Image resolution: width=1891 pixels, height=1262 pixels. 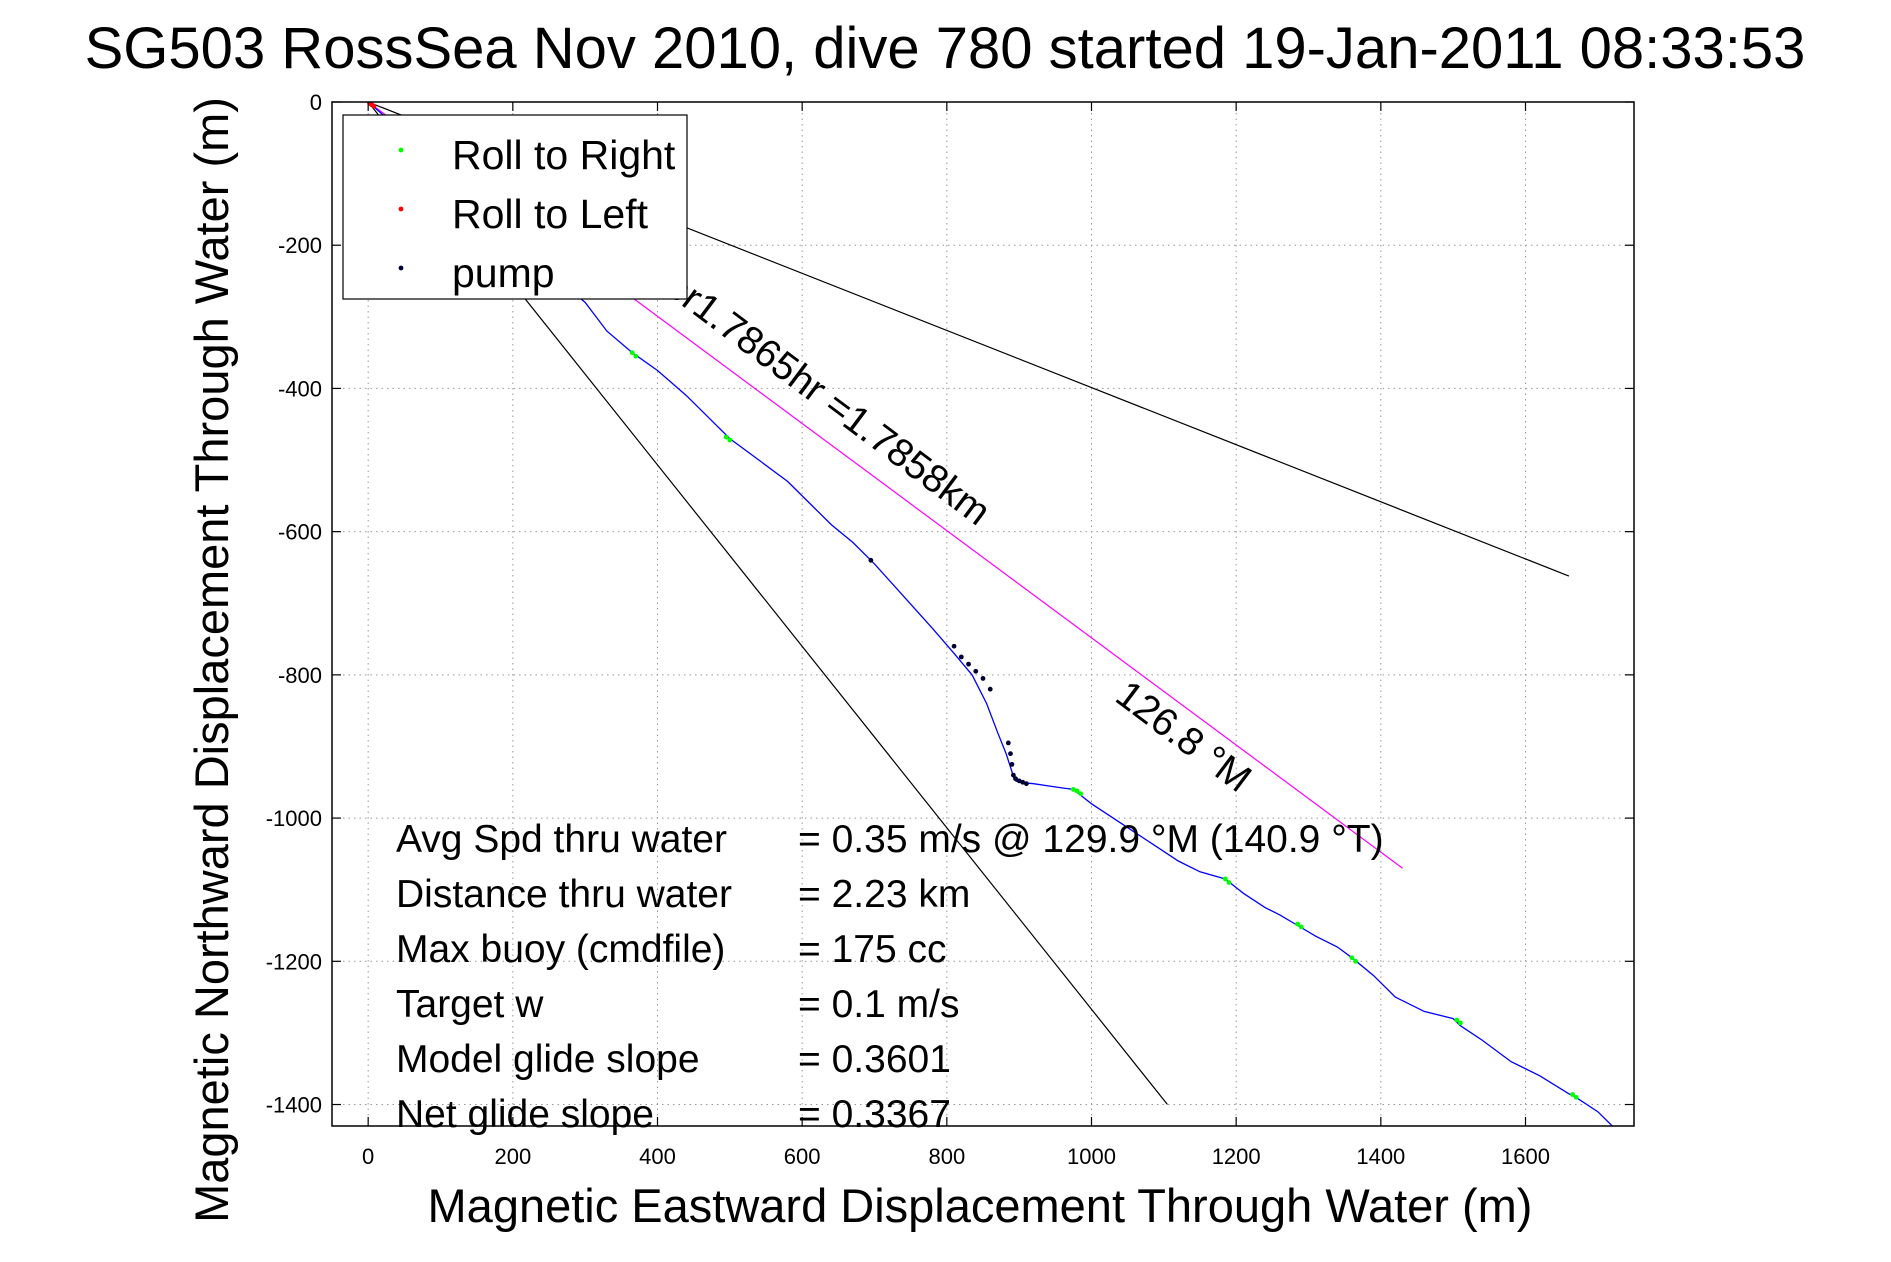 I want to click on info-label: Avg Spd thru water, so click(x=561, y=839).